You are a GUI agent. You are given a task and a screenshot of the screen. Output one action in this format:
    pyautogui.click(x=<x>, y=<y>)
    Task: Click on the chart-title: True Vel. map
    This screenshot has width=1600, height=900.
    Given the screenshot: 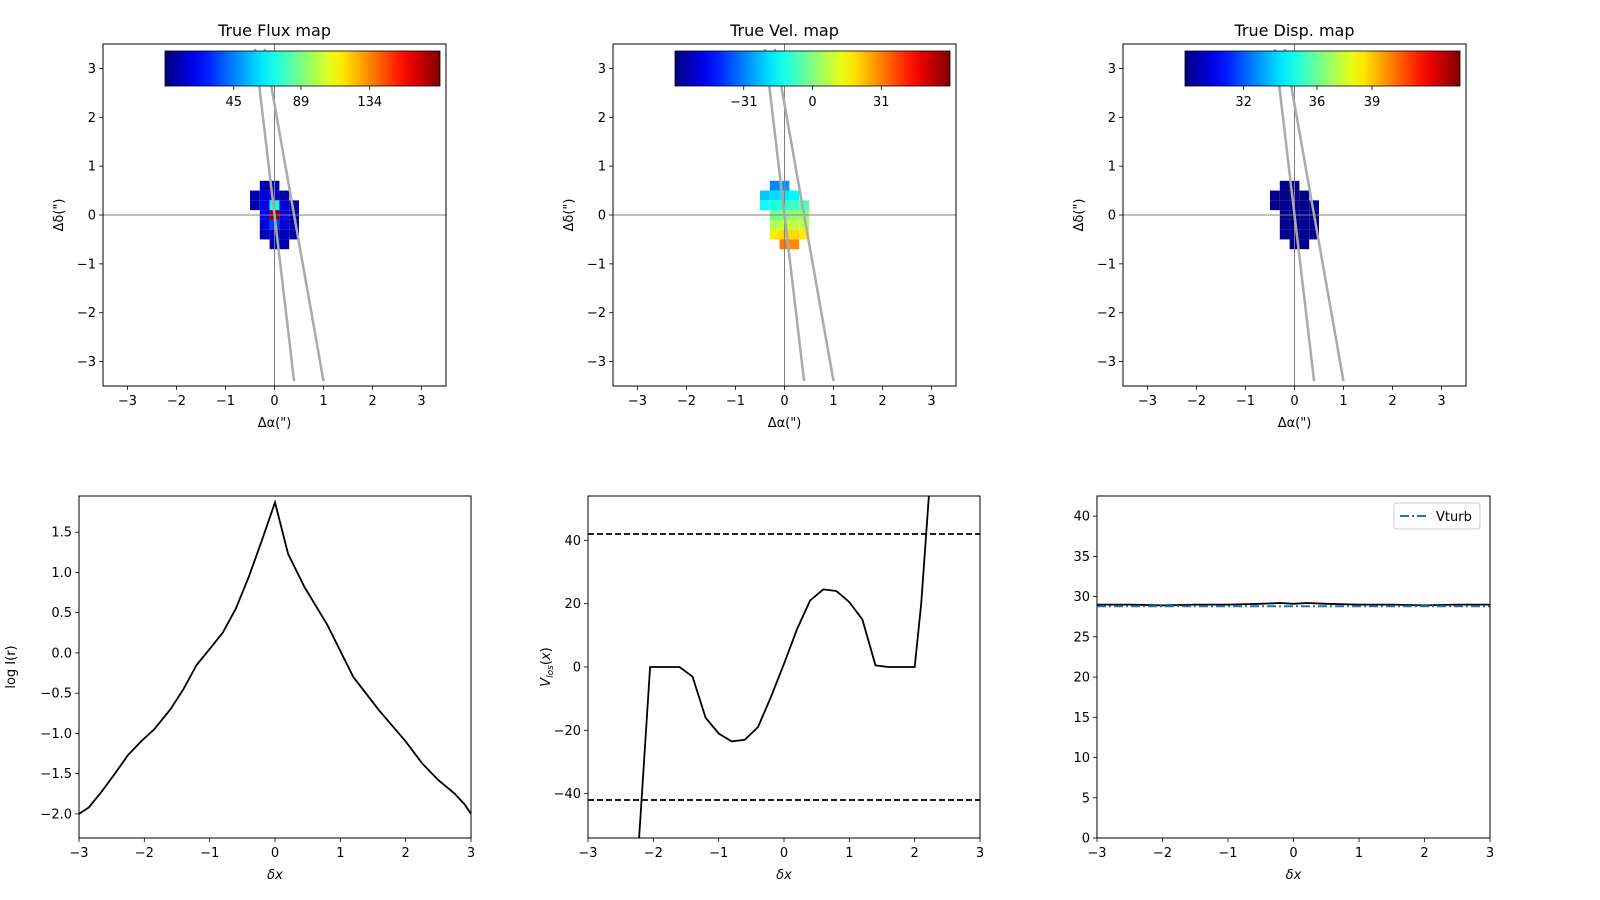 What is the action you would take?
    pyautogui.click(x=784, y=30)
    